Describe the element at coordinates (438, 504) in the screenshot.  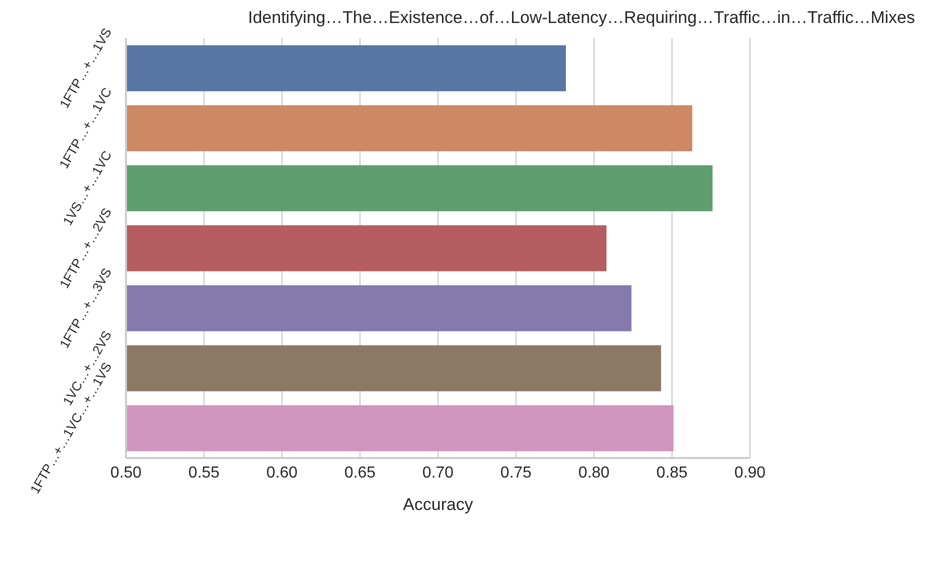
I see `x-axis-title: Accuracy` at that location.